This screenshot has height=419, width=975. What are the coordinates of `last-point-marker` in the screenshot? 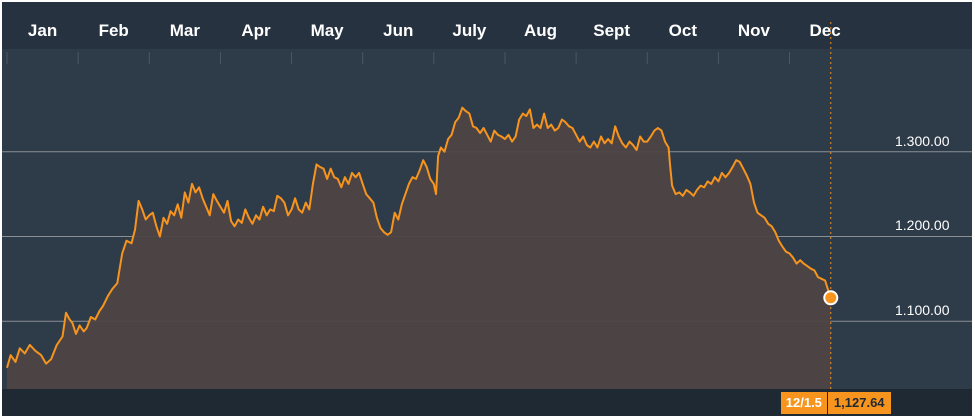 It's located at (831, 298).